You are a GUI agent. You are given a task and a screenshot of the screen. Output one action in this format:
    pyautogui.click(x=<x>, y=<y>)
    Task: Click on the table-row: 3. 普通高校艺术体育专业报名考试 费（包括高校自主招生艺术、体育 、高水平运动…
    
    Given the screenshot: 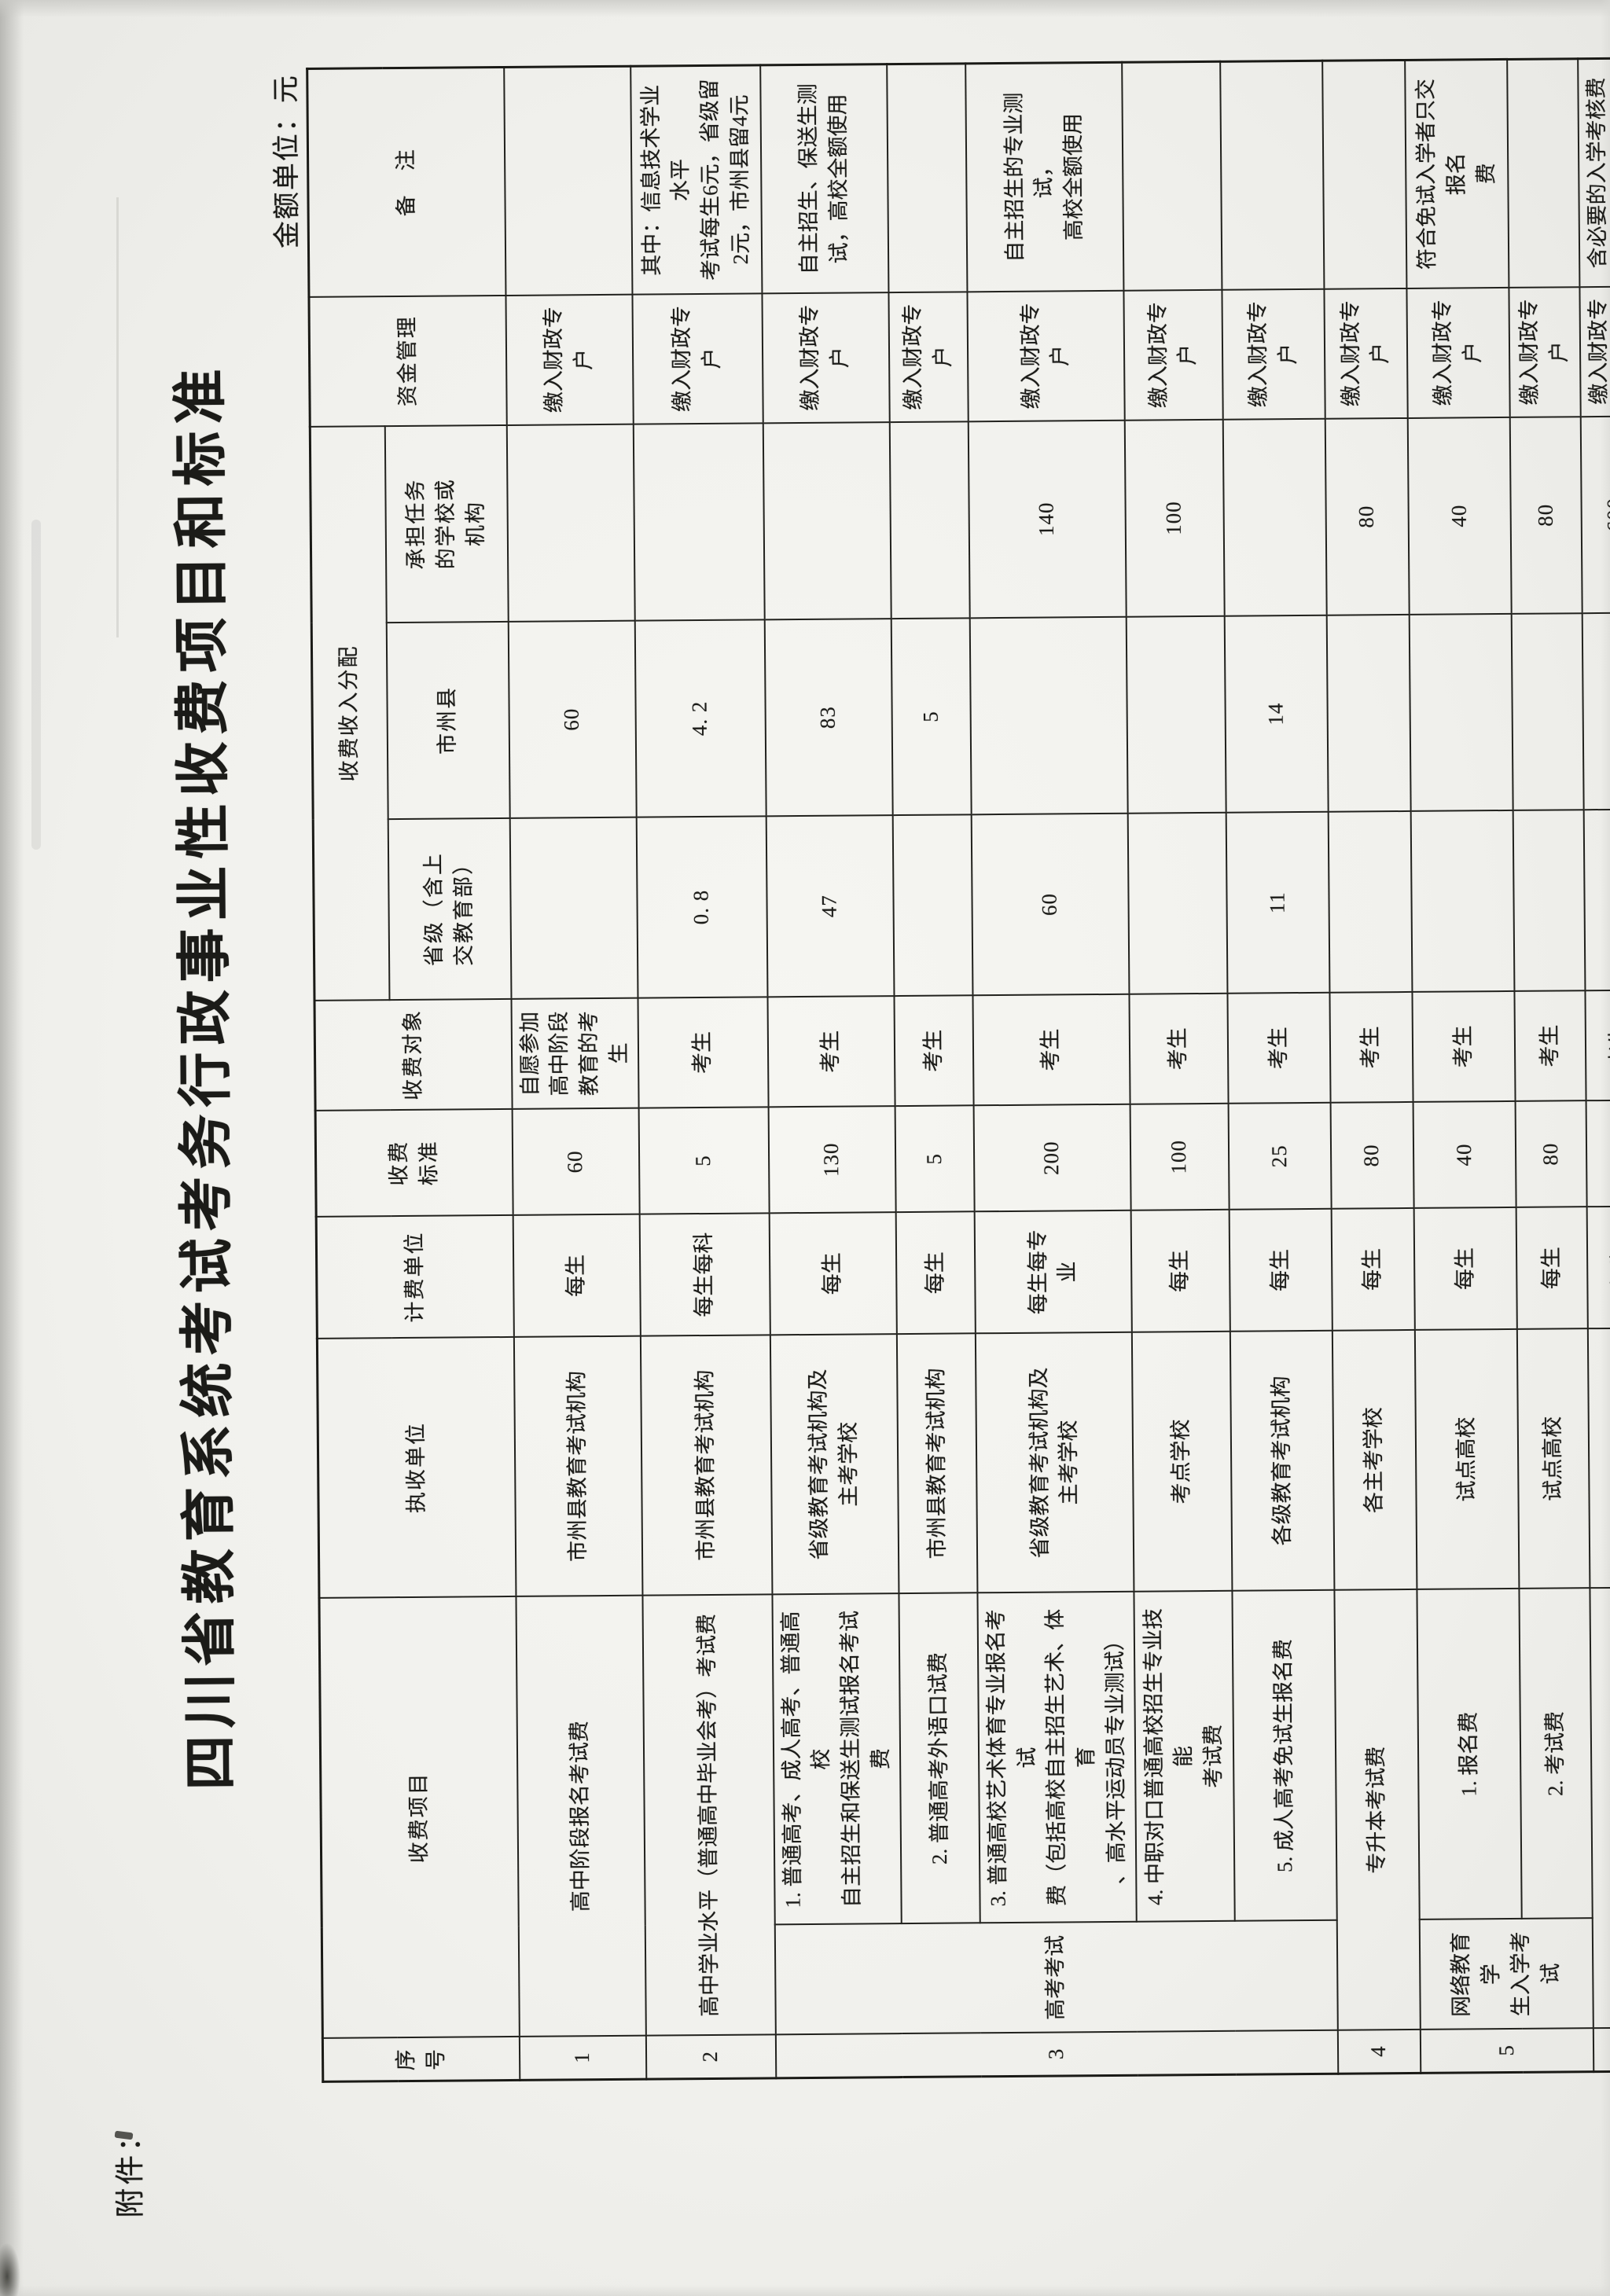 What is the action you would take?
    pyautogui.click(x=1051, y=1069)
    